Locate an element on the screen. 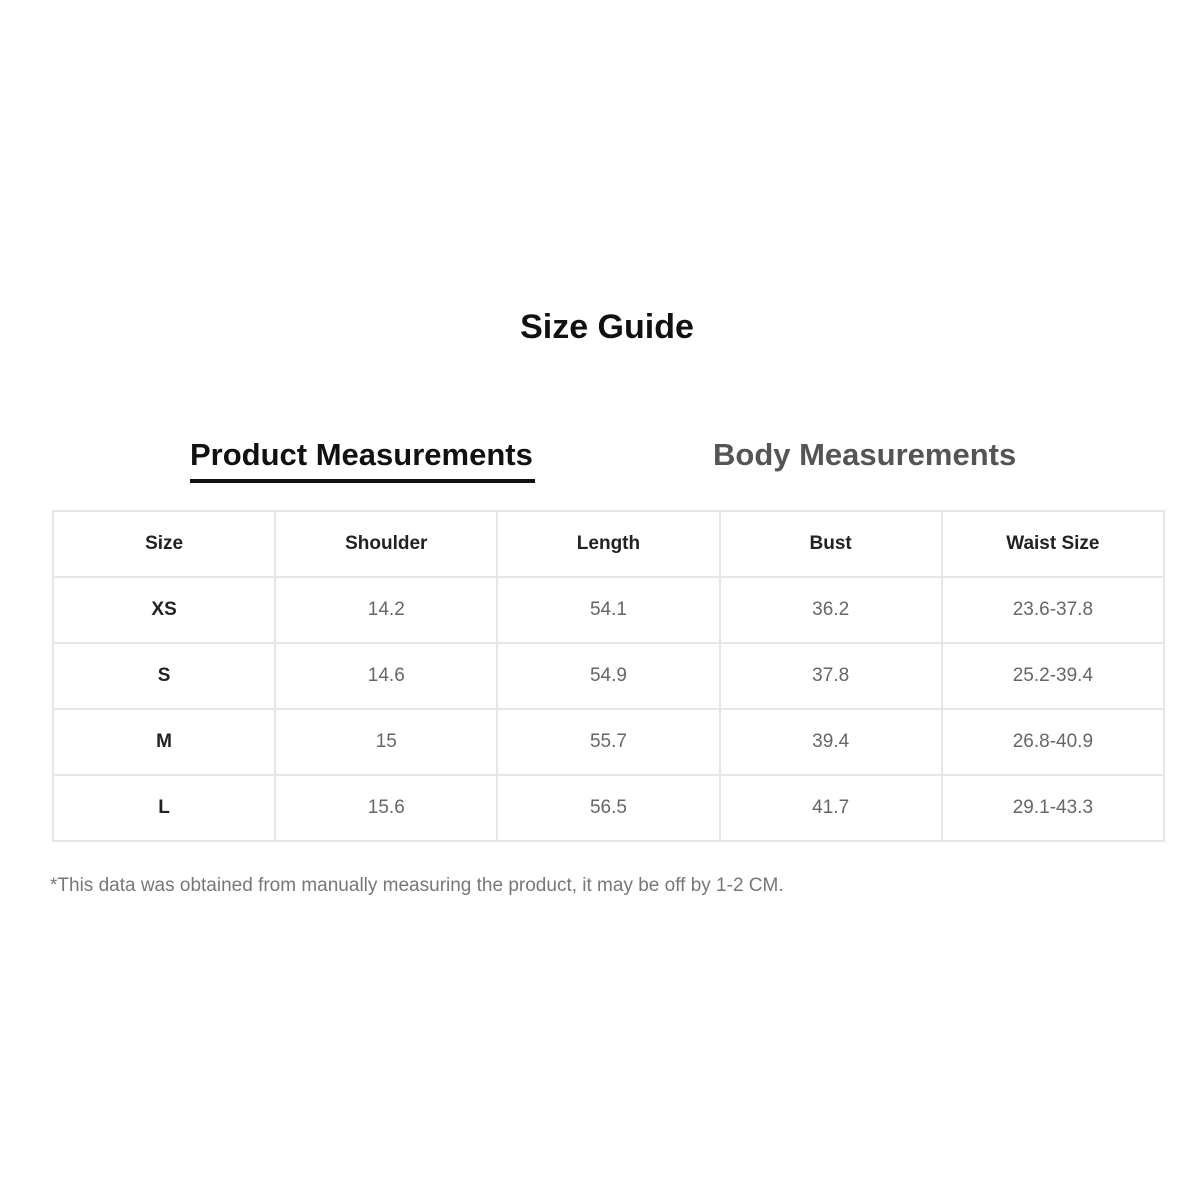  value-cell: 37.8 is located at coordinates (830, 676).